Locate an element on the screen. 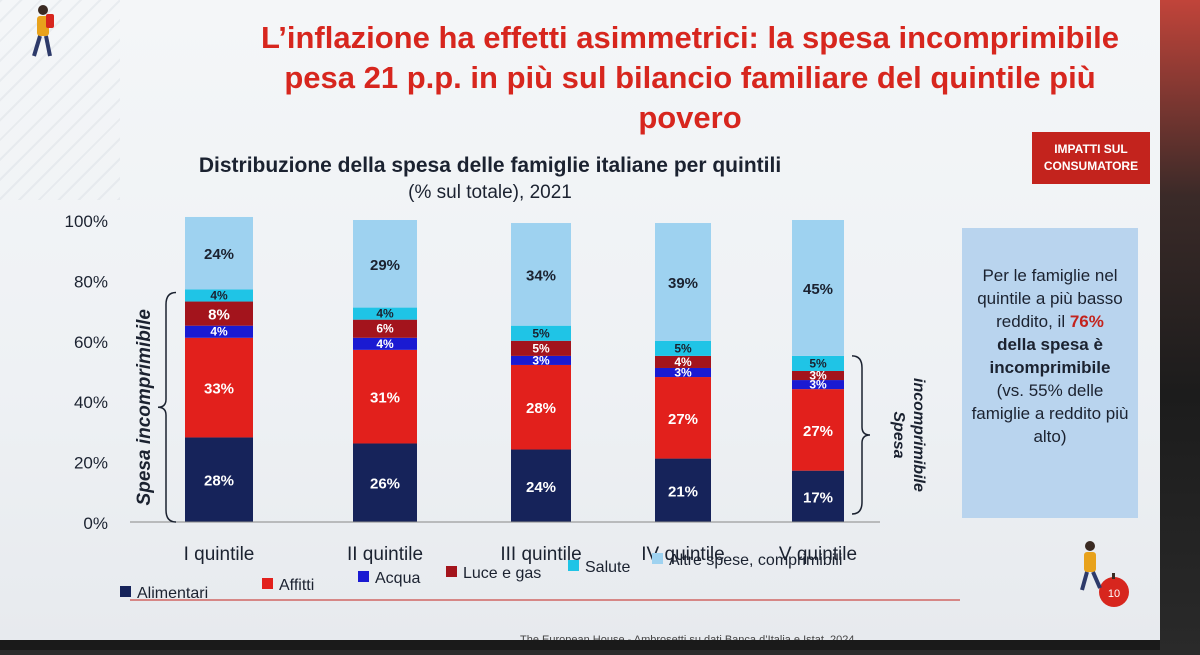  y-tick-label: 100% is located at coordinates (86, 221).